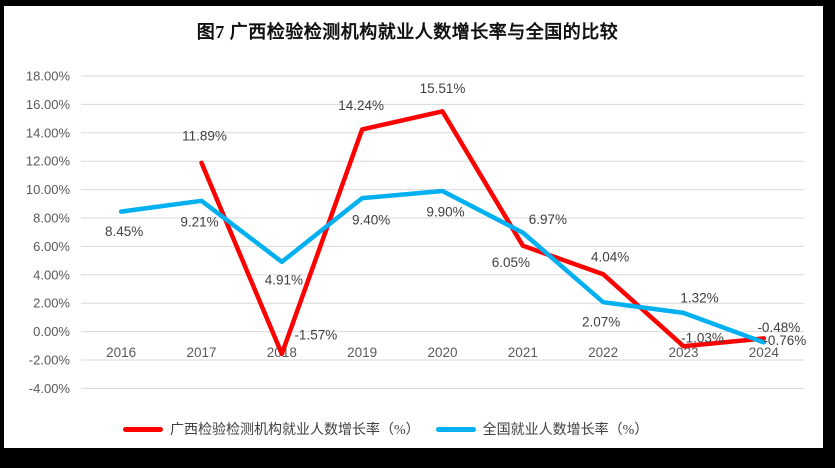  Describe the element at coordinates (51, 303) in the screenshot. I see `y-axis-tick-label: 2.00%` at that location.